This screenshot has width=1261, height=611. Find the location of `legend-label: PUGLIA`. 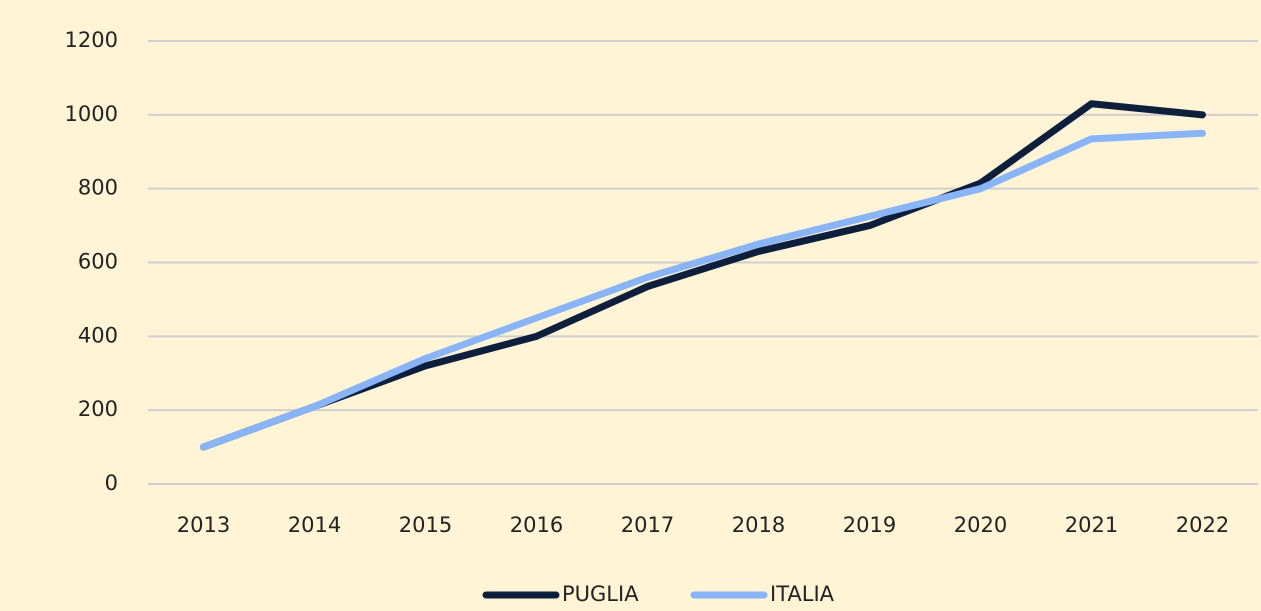

legend-label: PUGLIA is located at coordinates (600, 594).